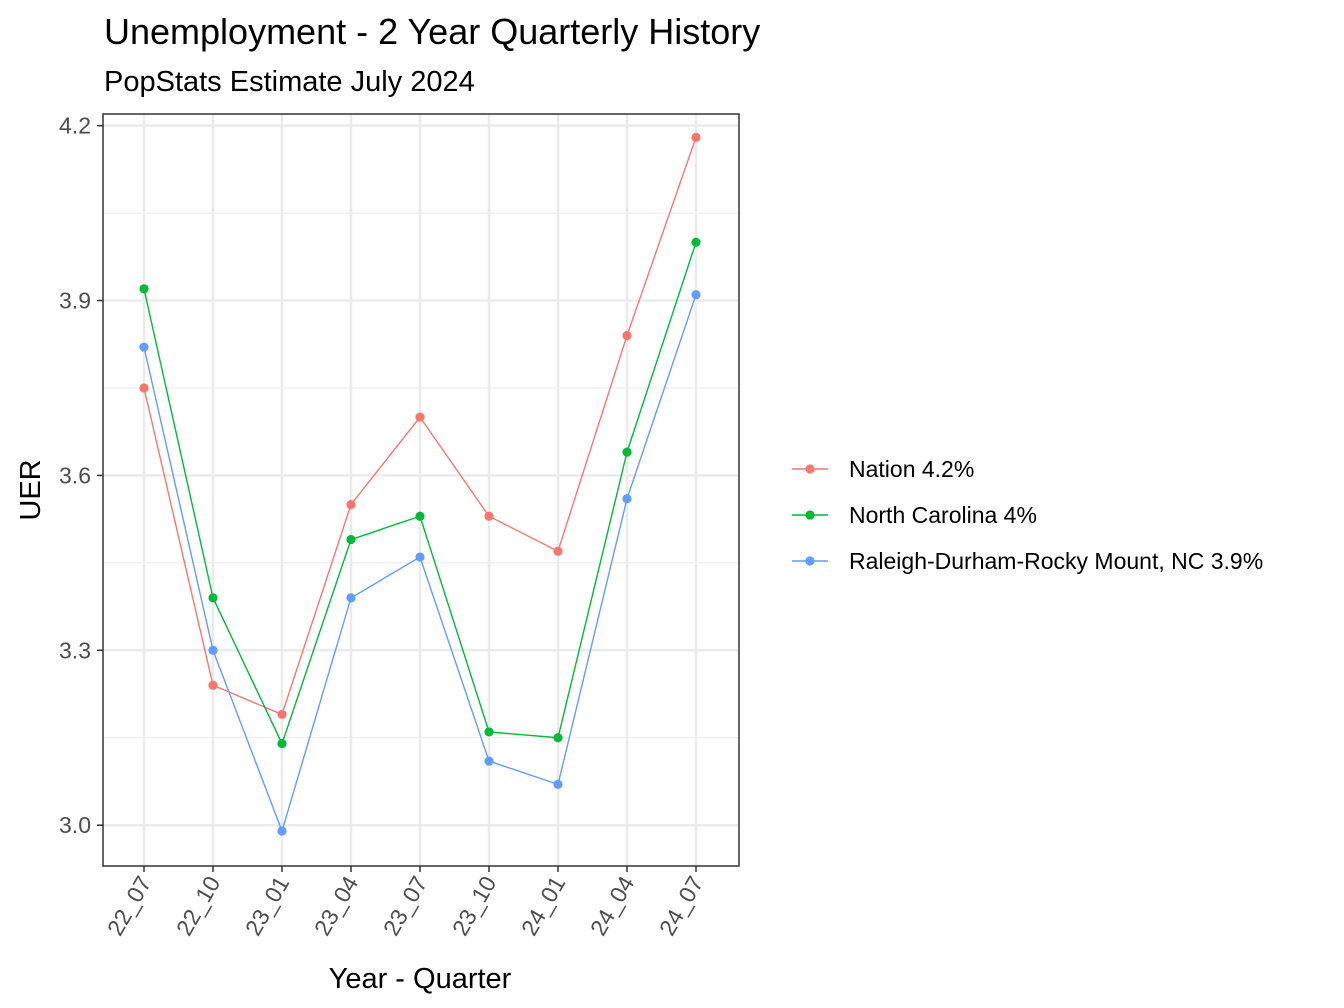 This screenshot has height=1008, width=1344. I want to click on legend-item: Raleigh-Durham-Rocky Mount, NC 3.9%, so click(1027, 561).